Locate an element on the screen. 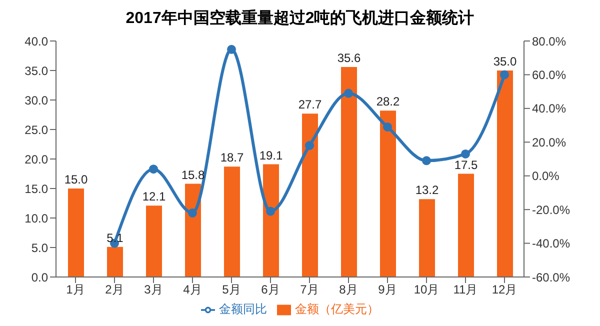 The width and height of the screenshot is (600, 326). y-tick-label: 20.0 is located at coordinates (36, 159).